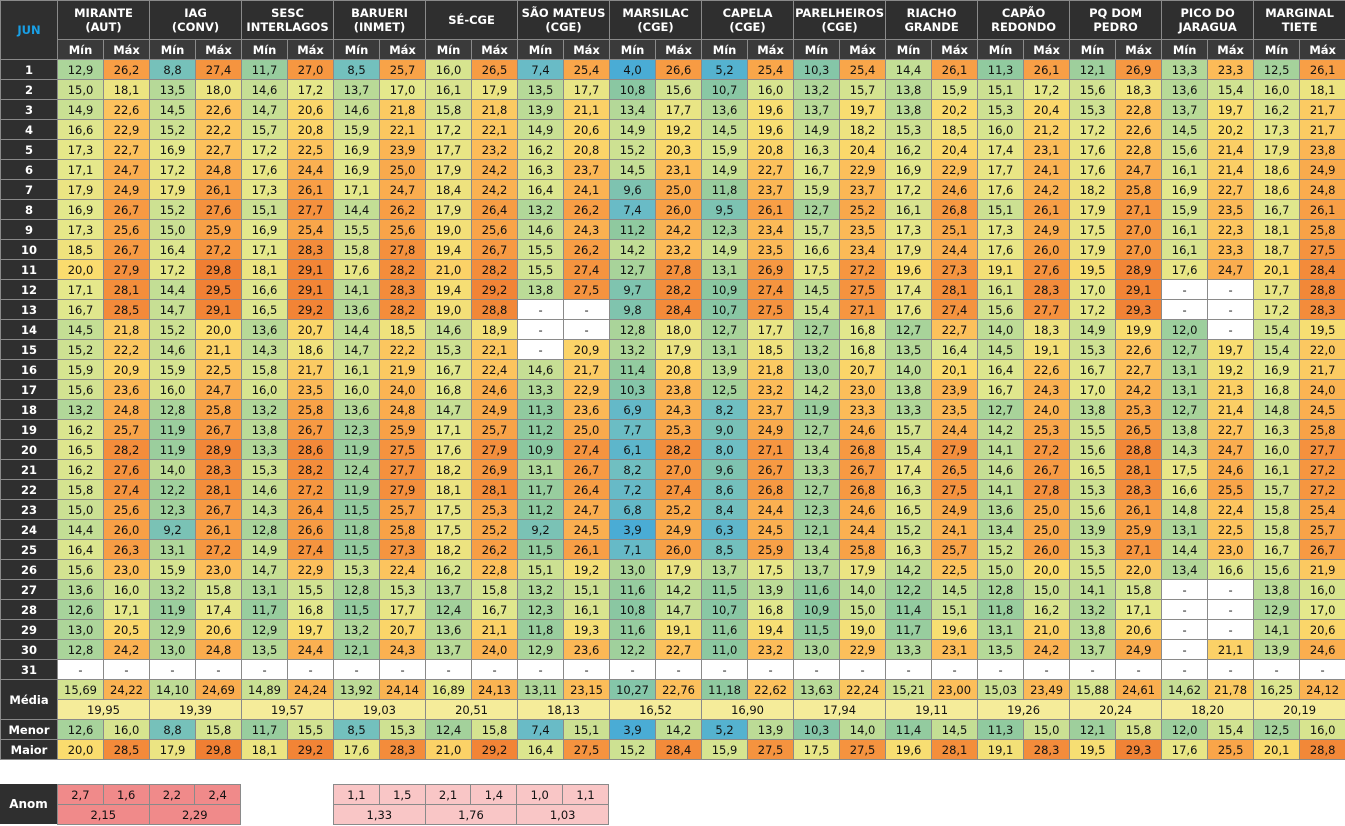 This screenshot has width=1345, height=826. Describe the element at coordinates (495, 589) in the screenshot. I see `max-temp-cell: 15,8` at that location.